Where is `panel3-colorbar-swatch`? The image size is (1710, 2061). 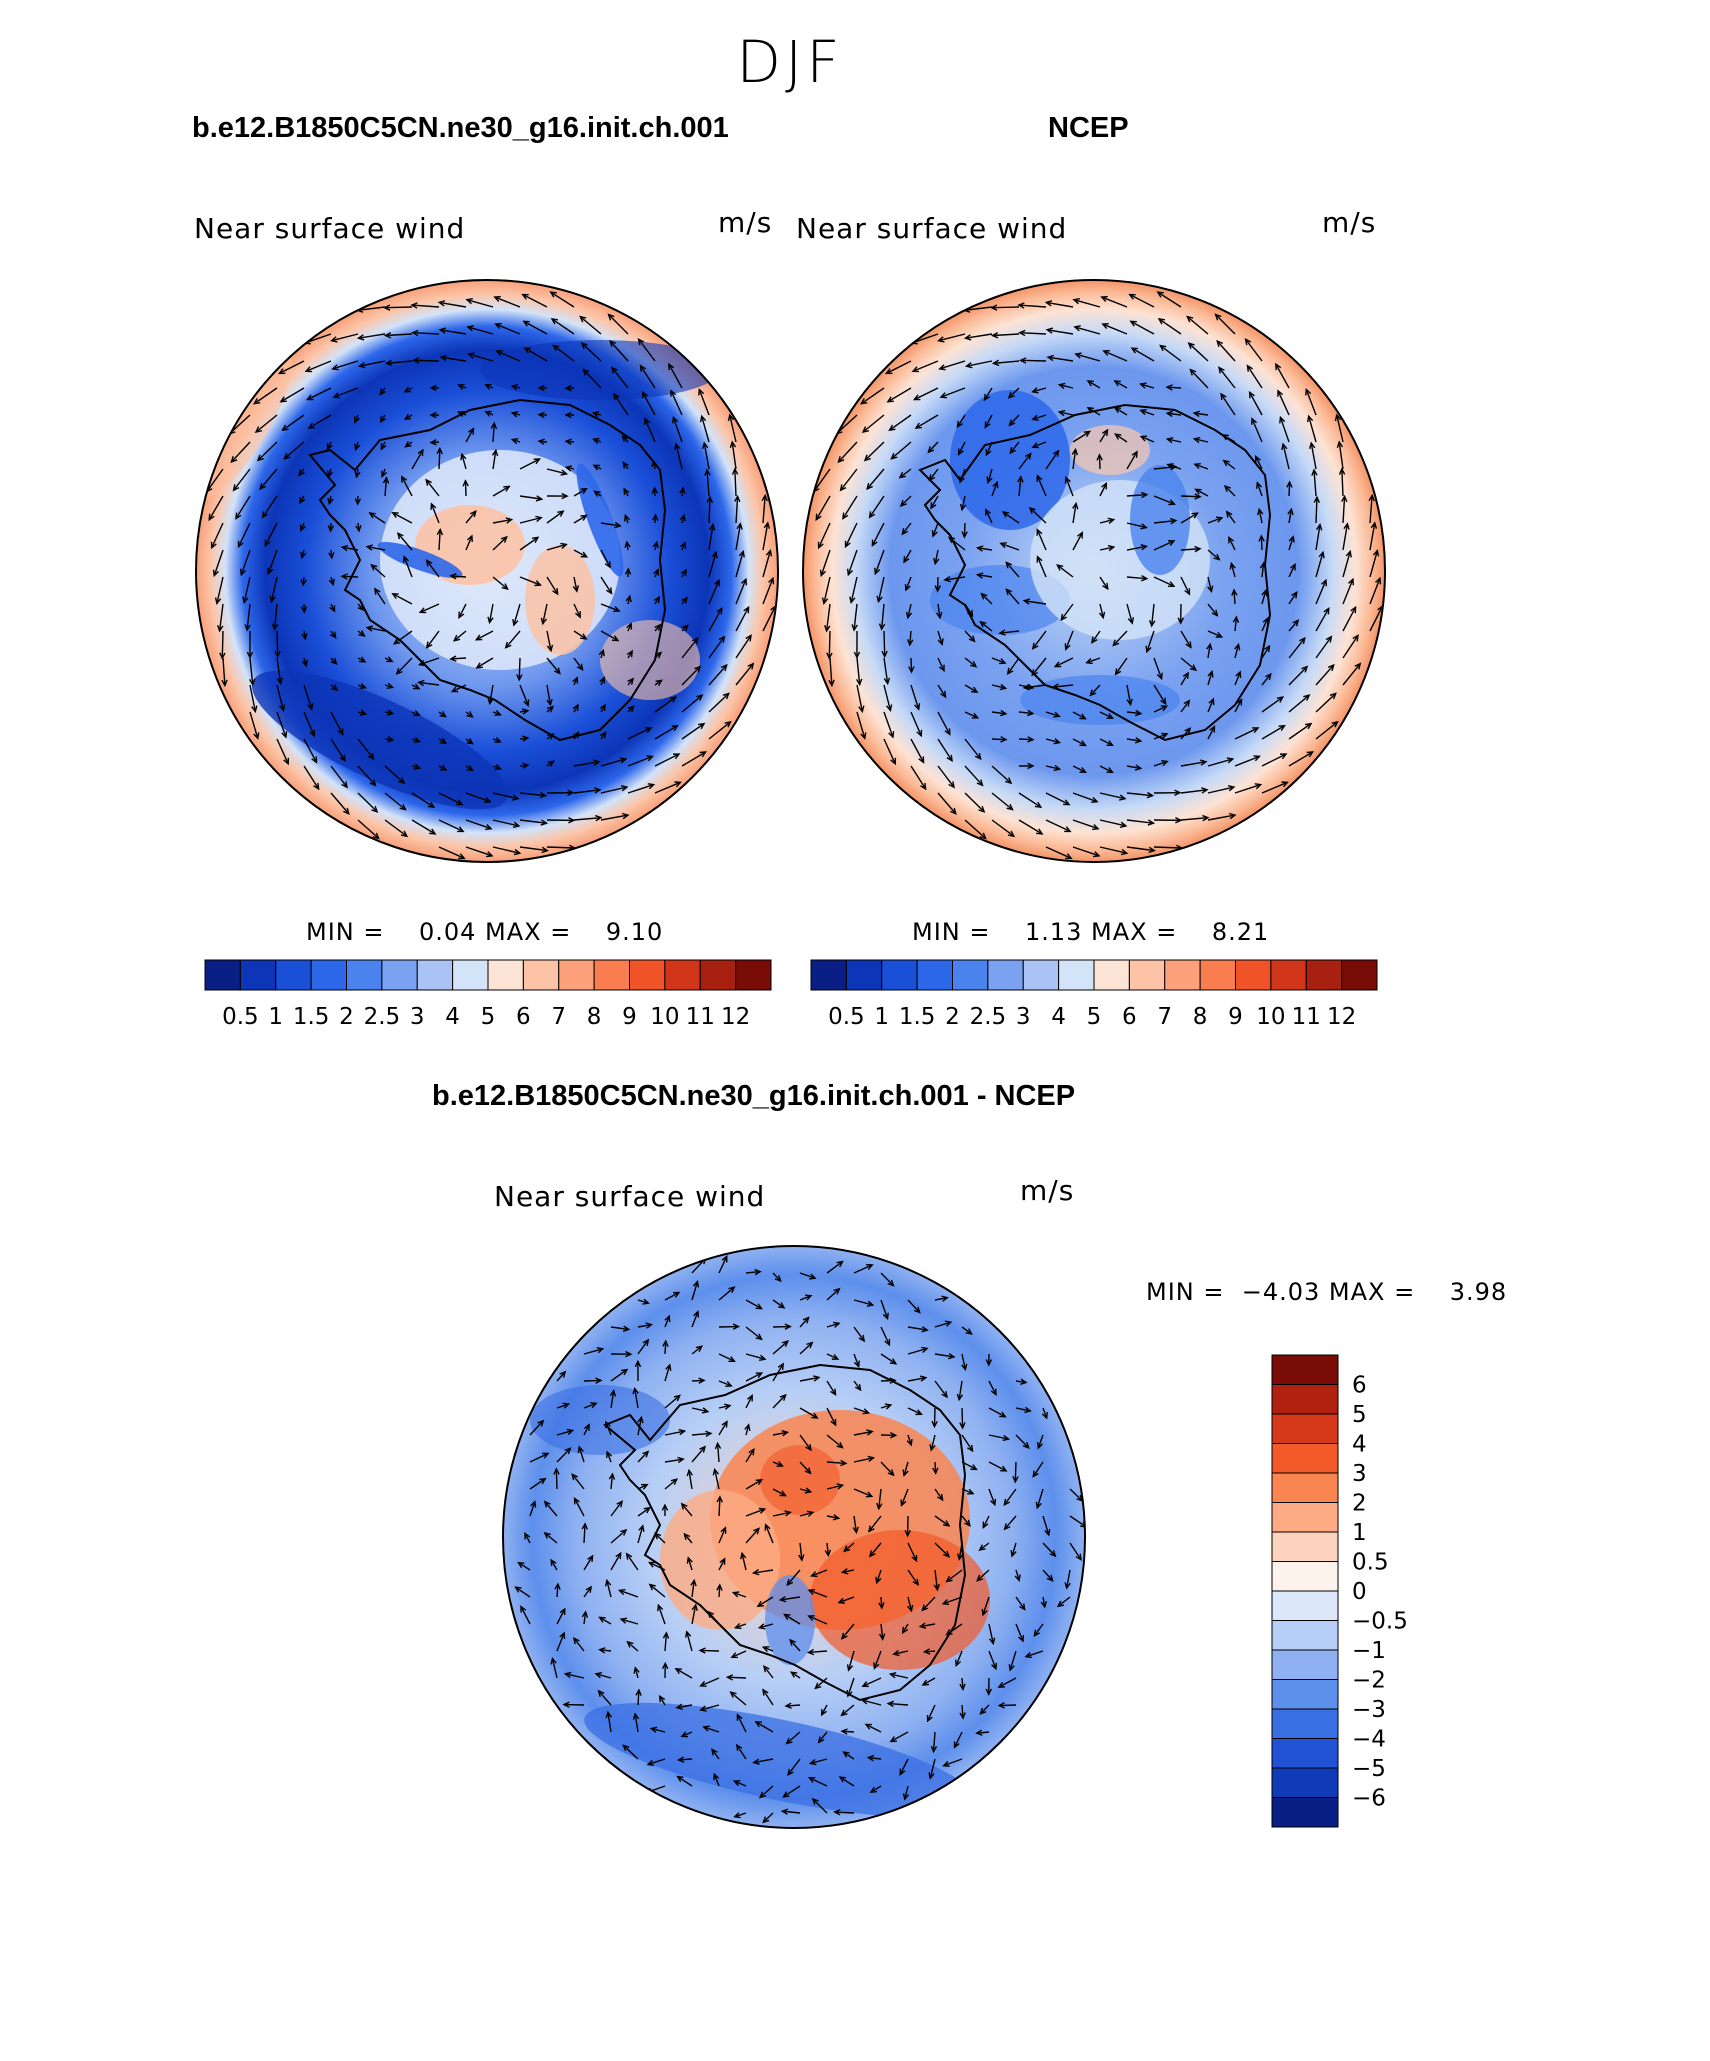 panel3-colorbar-swatch is located at coordinates (1305, 1723).